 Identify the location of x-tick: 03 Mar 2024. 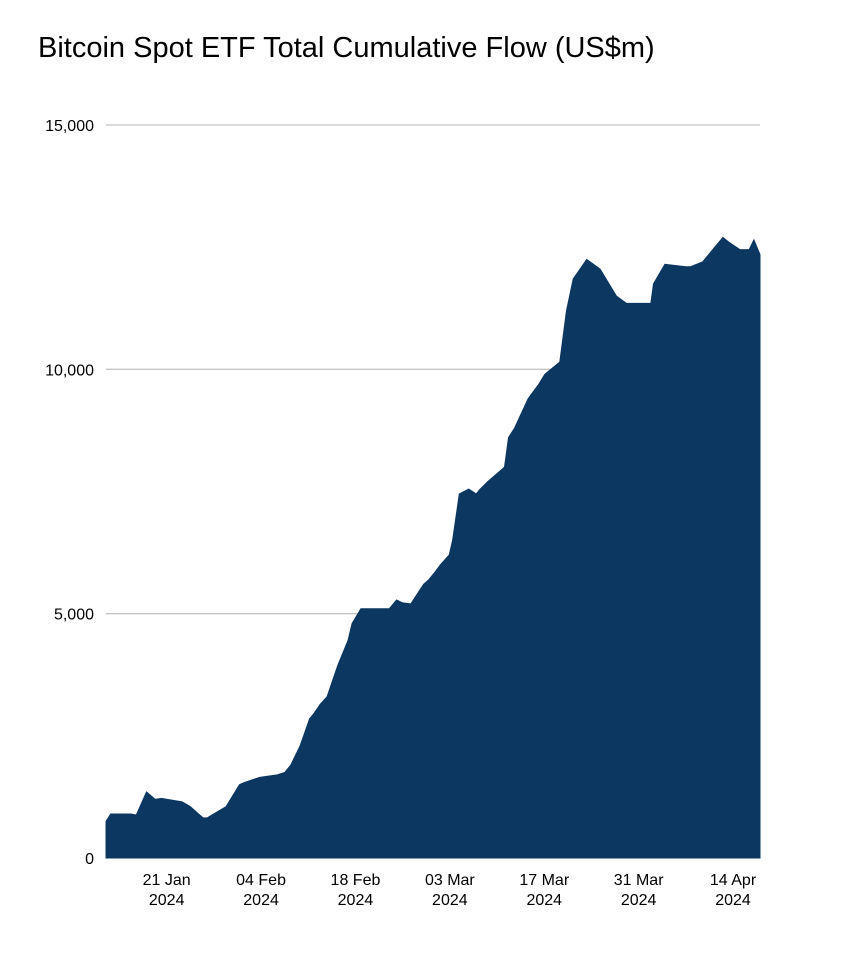
(450, 890).